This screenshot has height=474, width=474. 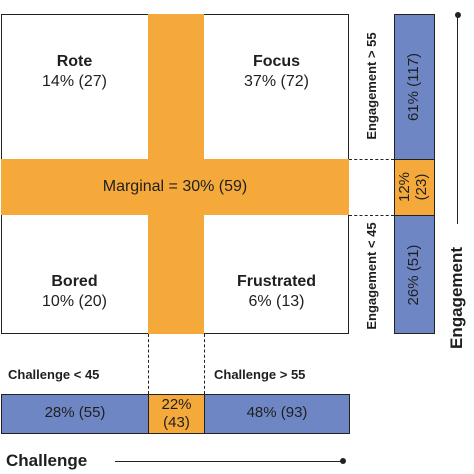 What do you see at coordinates (148, 364) in the screenshot?
I see `challenge-divider-left` at bounding box center [148, 364].